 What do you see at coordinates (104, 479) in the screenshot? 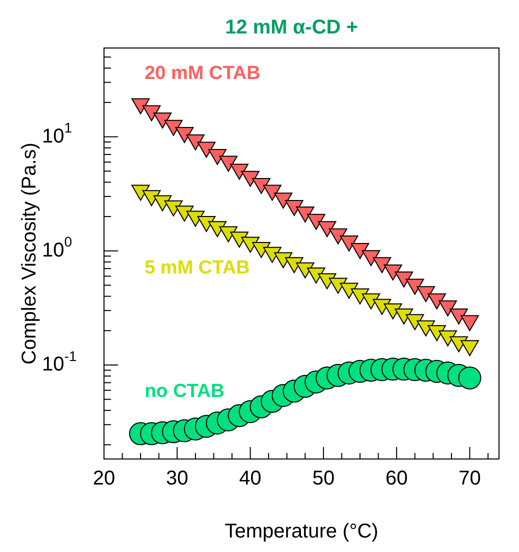
I see `x-tick-label: 20` at bounding box center [104, 479].